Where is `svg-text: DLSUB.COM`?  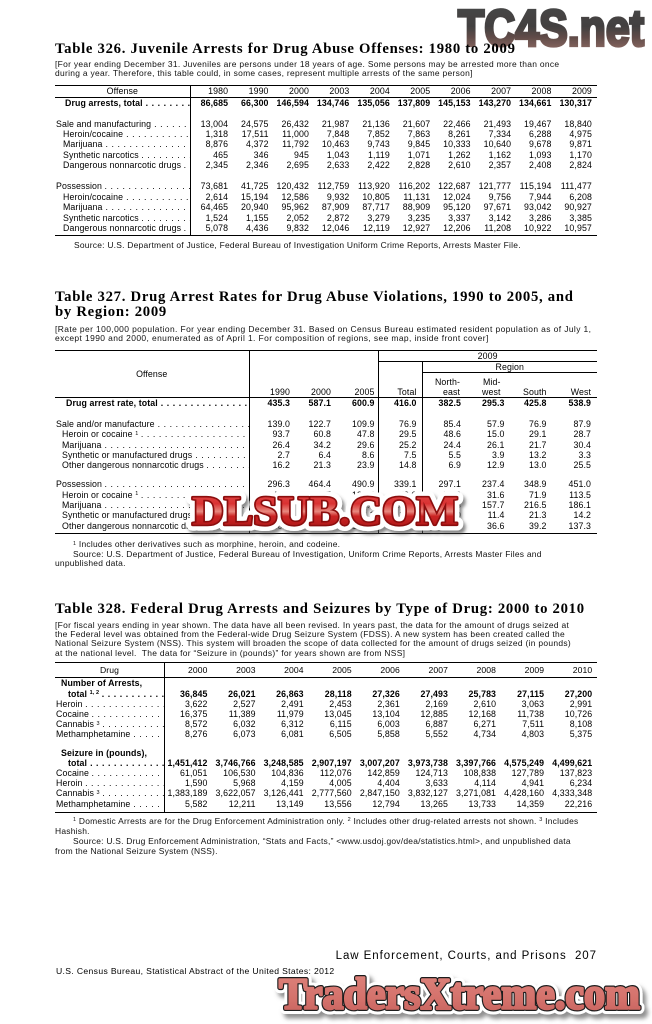
svg-text: DLSUB.COM is located at coordinates (325, 511).